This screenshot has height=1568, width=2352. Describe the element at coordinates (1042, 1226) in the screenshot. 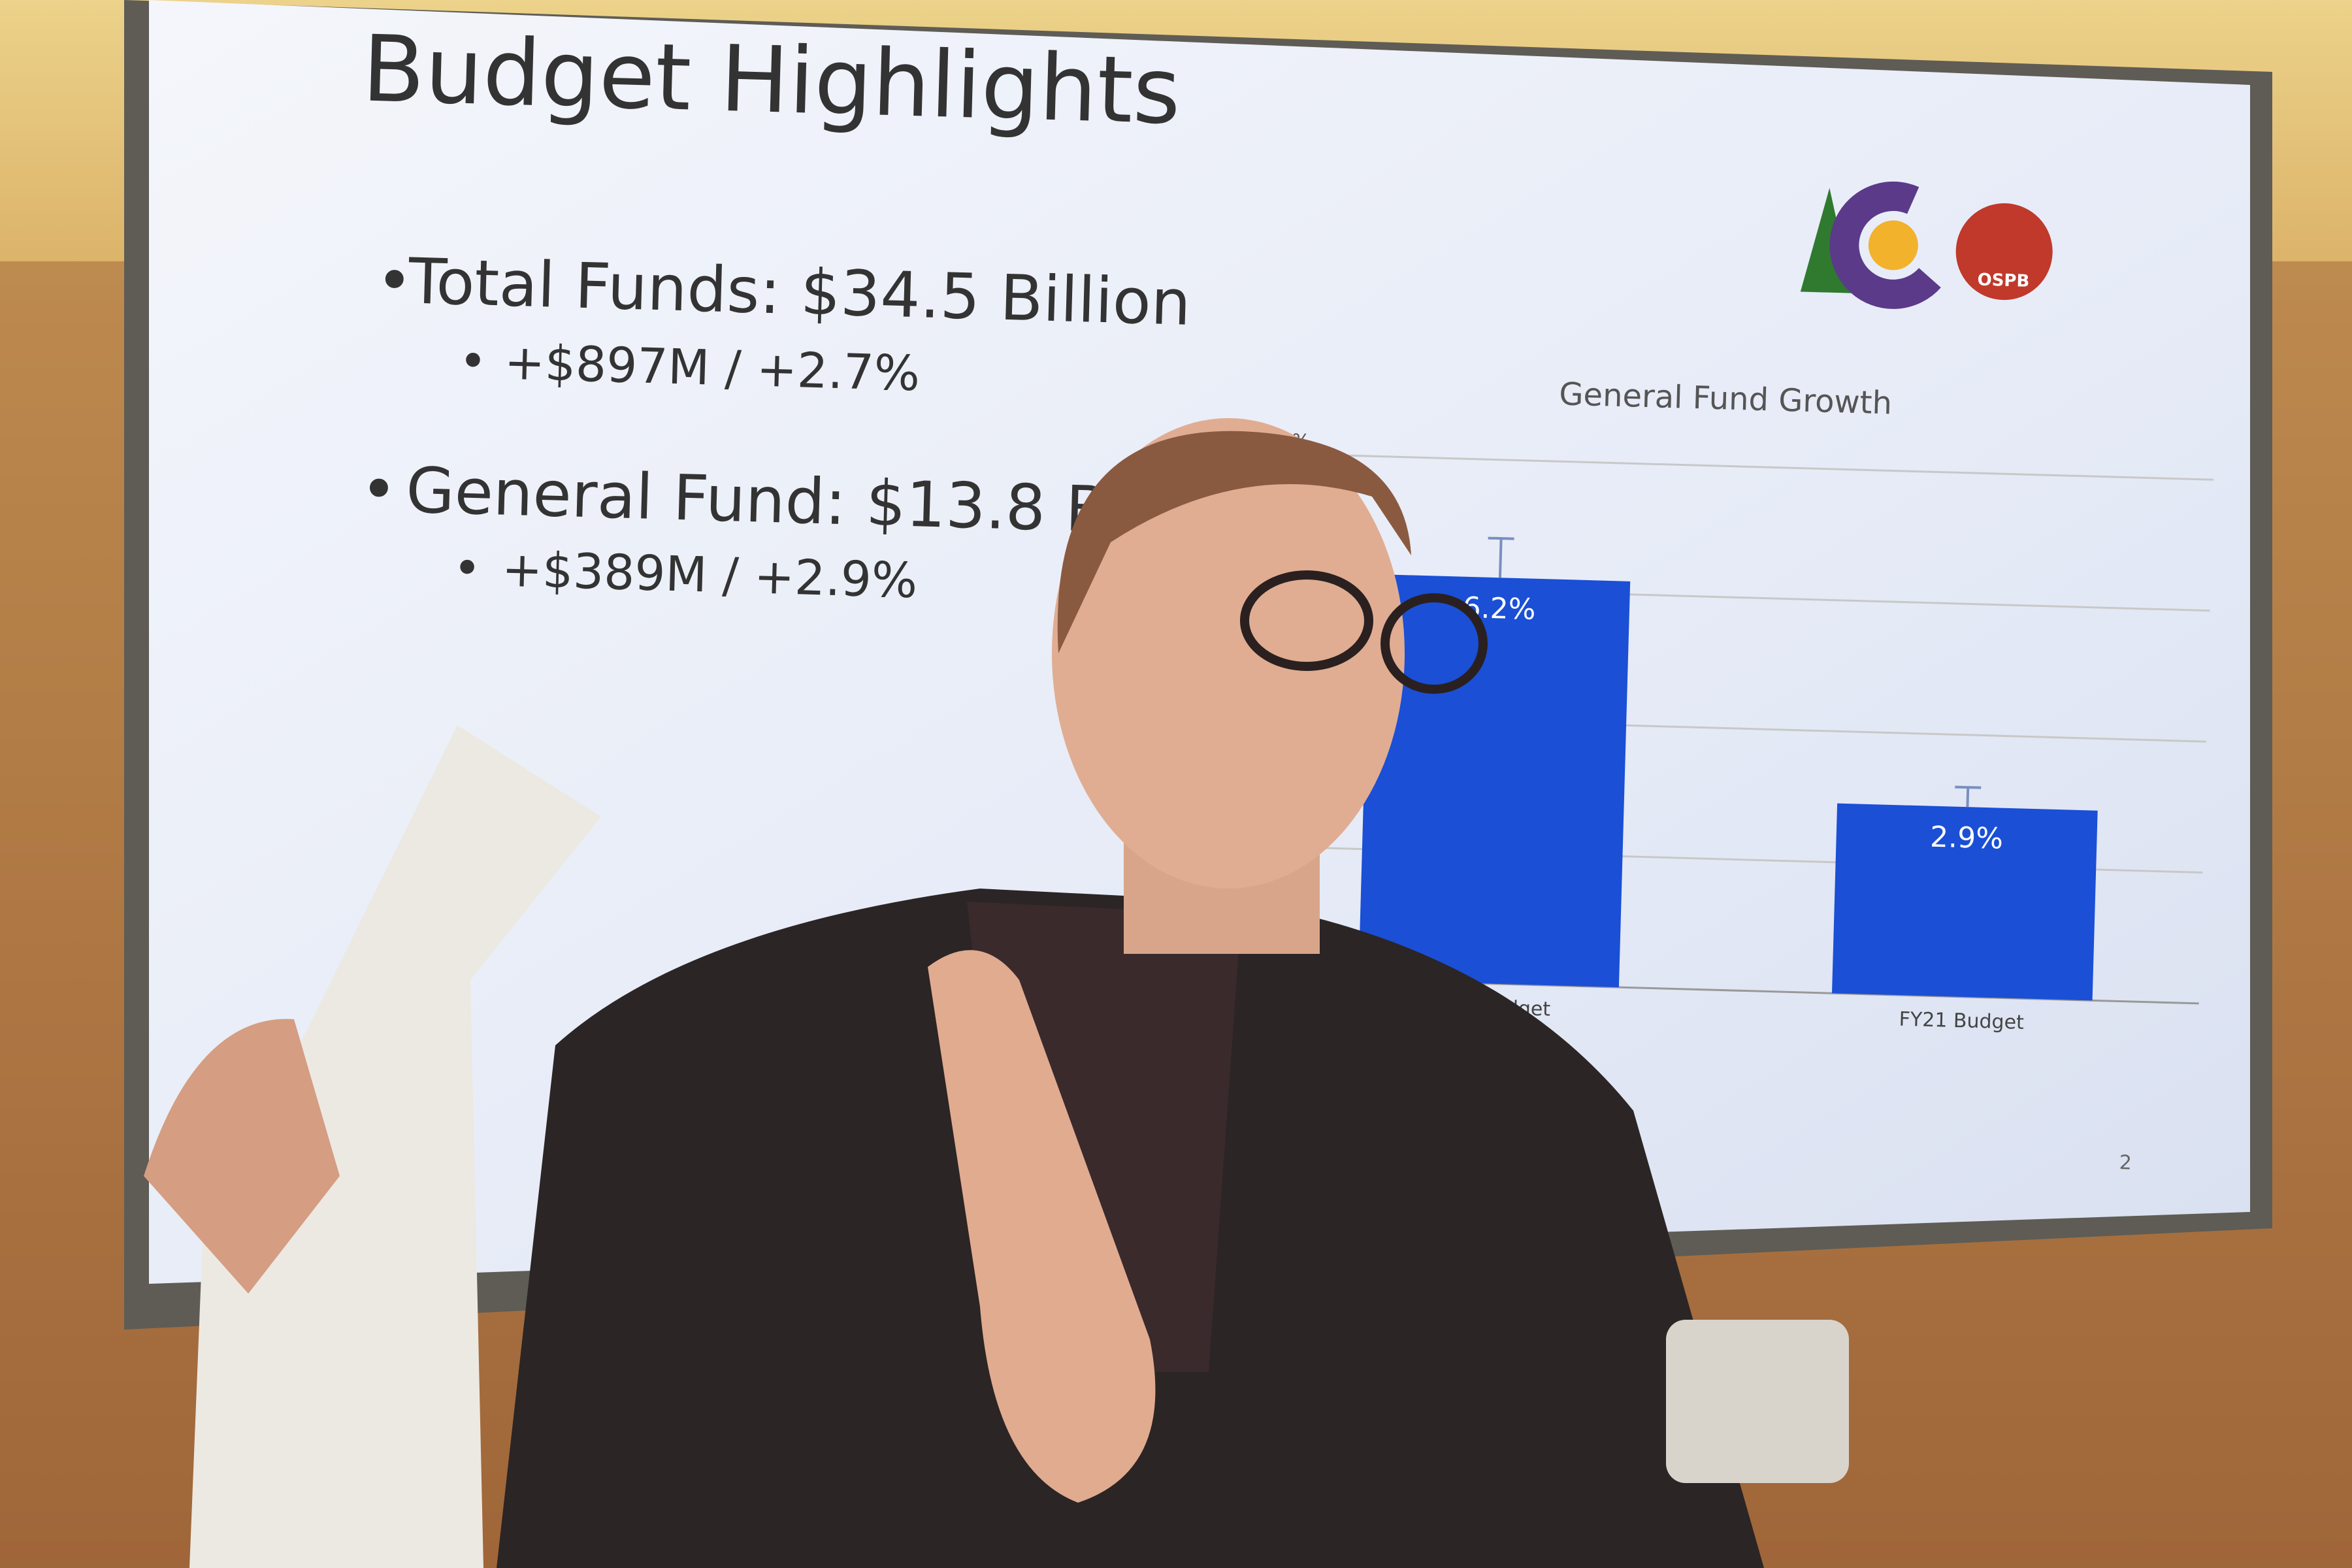

I see `hand` at that location.